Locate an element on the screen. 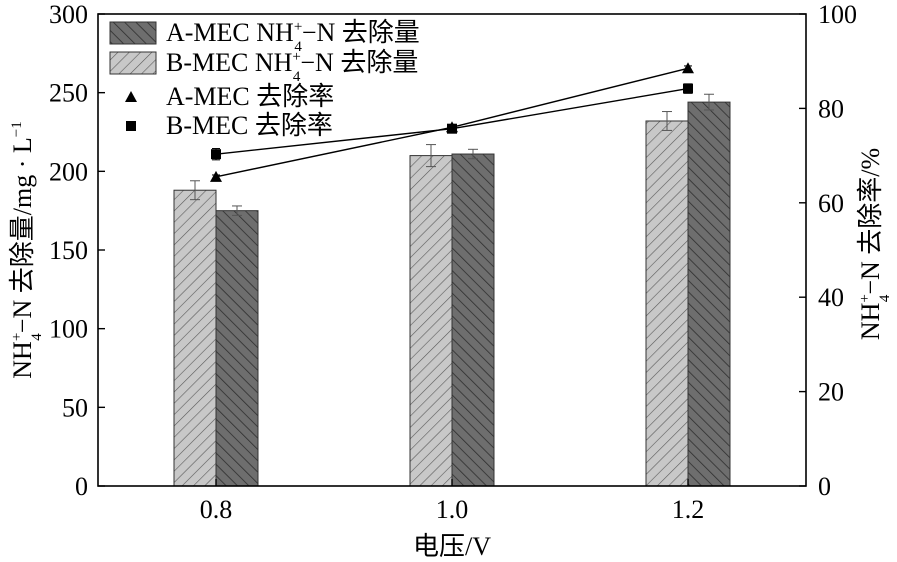  left-tick-label: 300 is located at coordinates (68, 14).